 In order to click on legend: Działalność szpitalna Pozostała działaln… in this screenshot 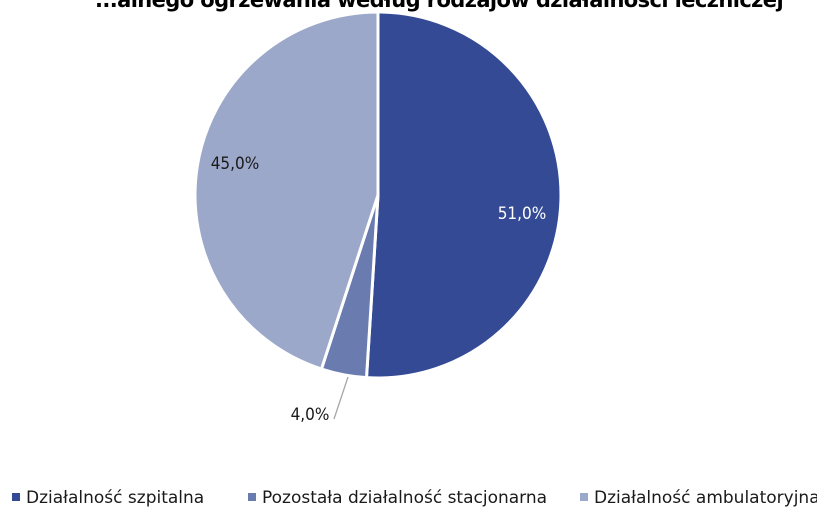, I will do `click(414, 498)`.